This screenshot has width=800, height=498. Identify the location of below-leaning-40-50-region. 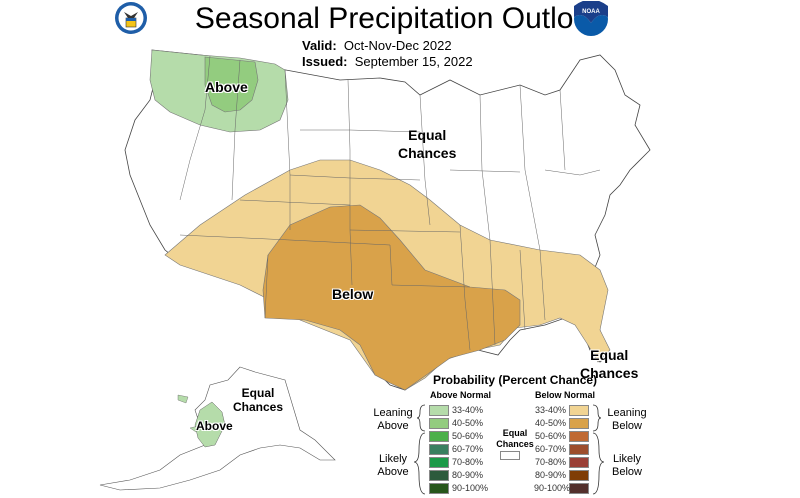
(391, 297).